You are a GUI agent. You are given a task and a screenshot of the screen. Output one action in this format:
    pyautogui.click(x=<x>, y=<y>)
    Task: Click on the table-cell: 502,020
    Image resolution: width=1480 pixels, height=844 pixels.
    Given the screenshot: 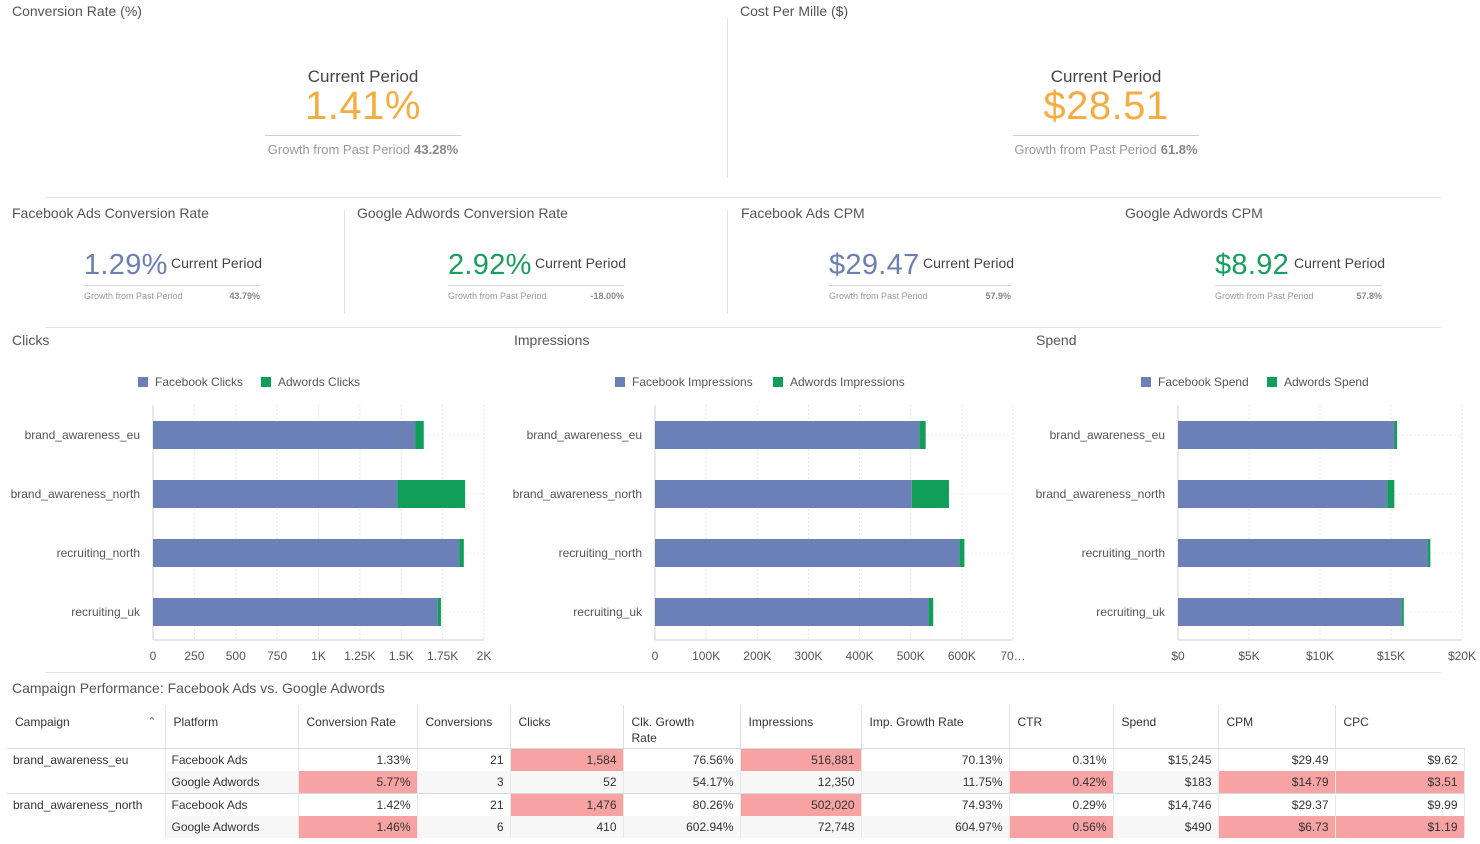 What is the action you would take?
    pyautogui.click(x=801, y=804)
    